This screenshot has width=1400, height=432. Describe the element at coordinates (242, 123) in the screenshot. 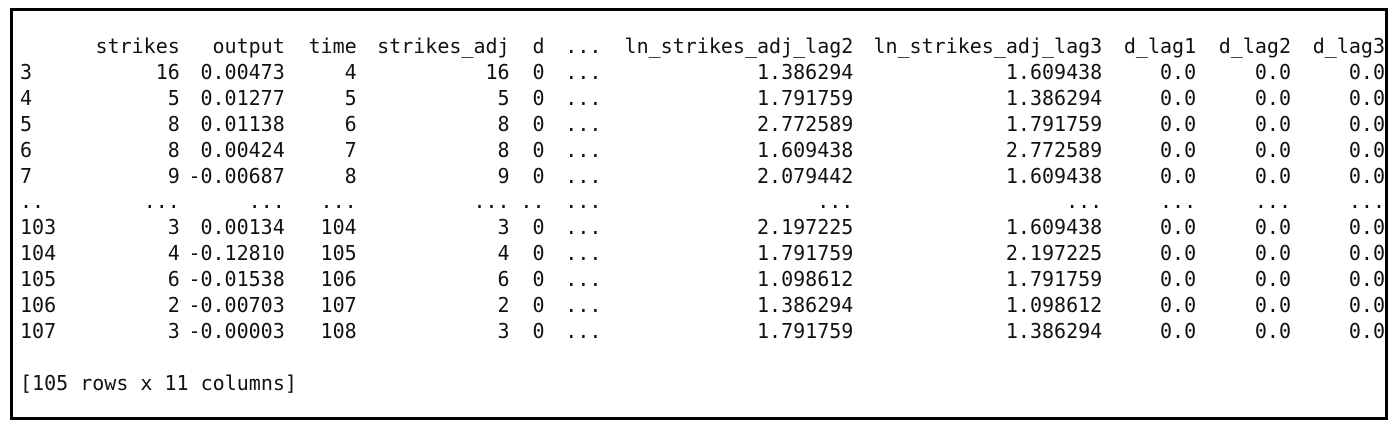

I see `table-cell: 0.01138` at that location.